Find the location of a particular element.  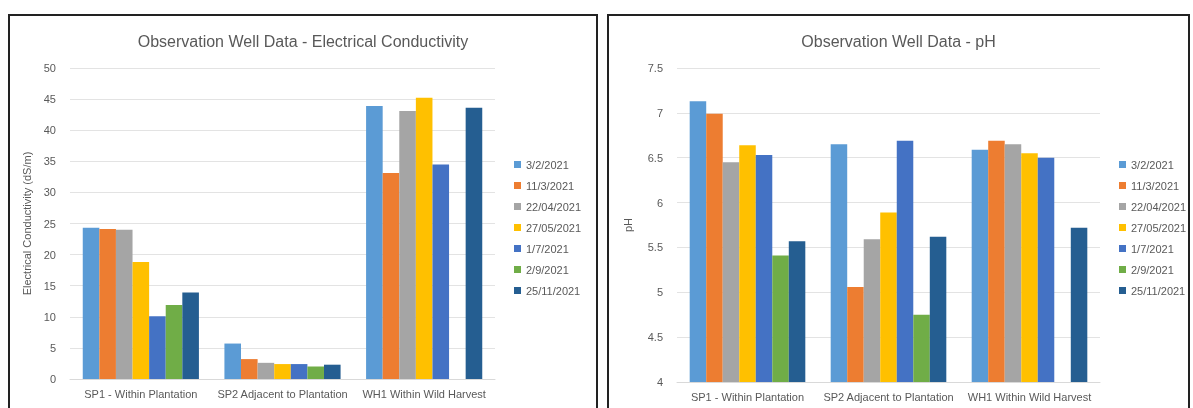

y-tick-label: 4 is located at coordinates (659, 382).